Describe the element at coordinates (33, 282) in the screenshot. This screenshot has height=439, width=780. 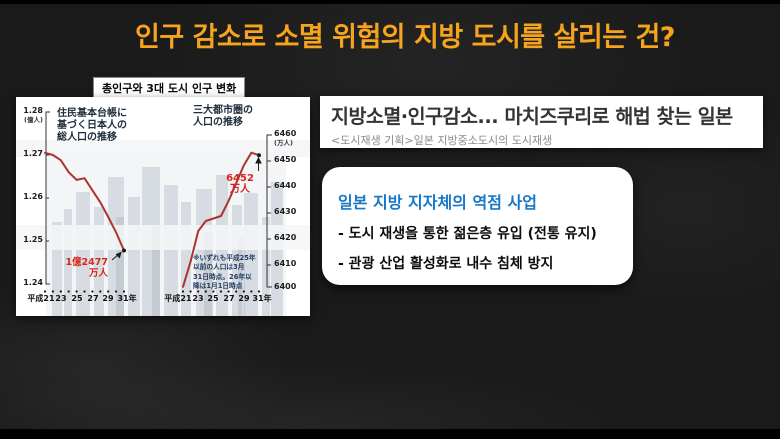
I see `y-tick-label: 1.24` at that location.